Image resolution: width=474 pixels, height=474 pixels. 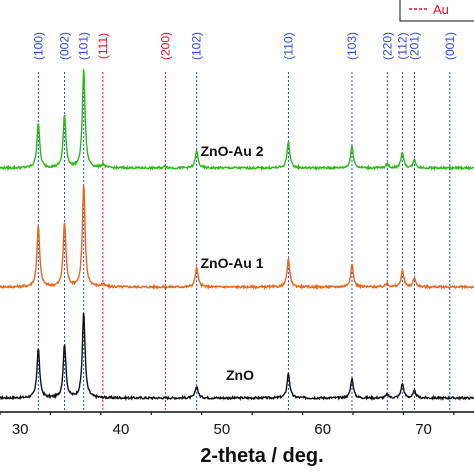 I want to click on series-label: ZnO-Au 2, so click(x=232, y=151).